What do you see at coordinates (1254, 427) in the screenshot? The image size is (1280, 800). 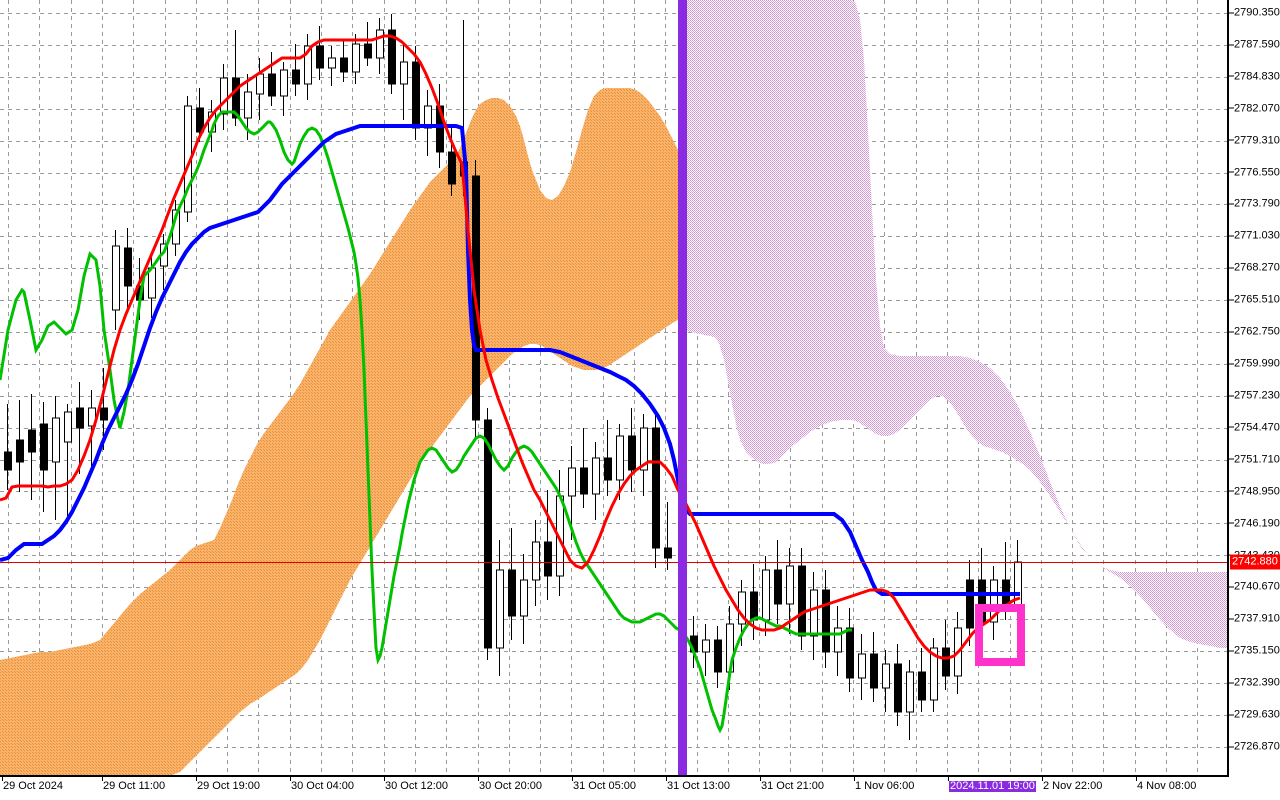 I see `price-tick-label: 2754.470` at bounding box center [1254, 427].